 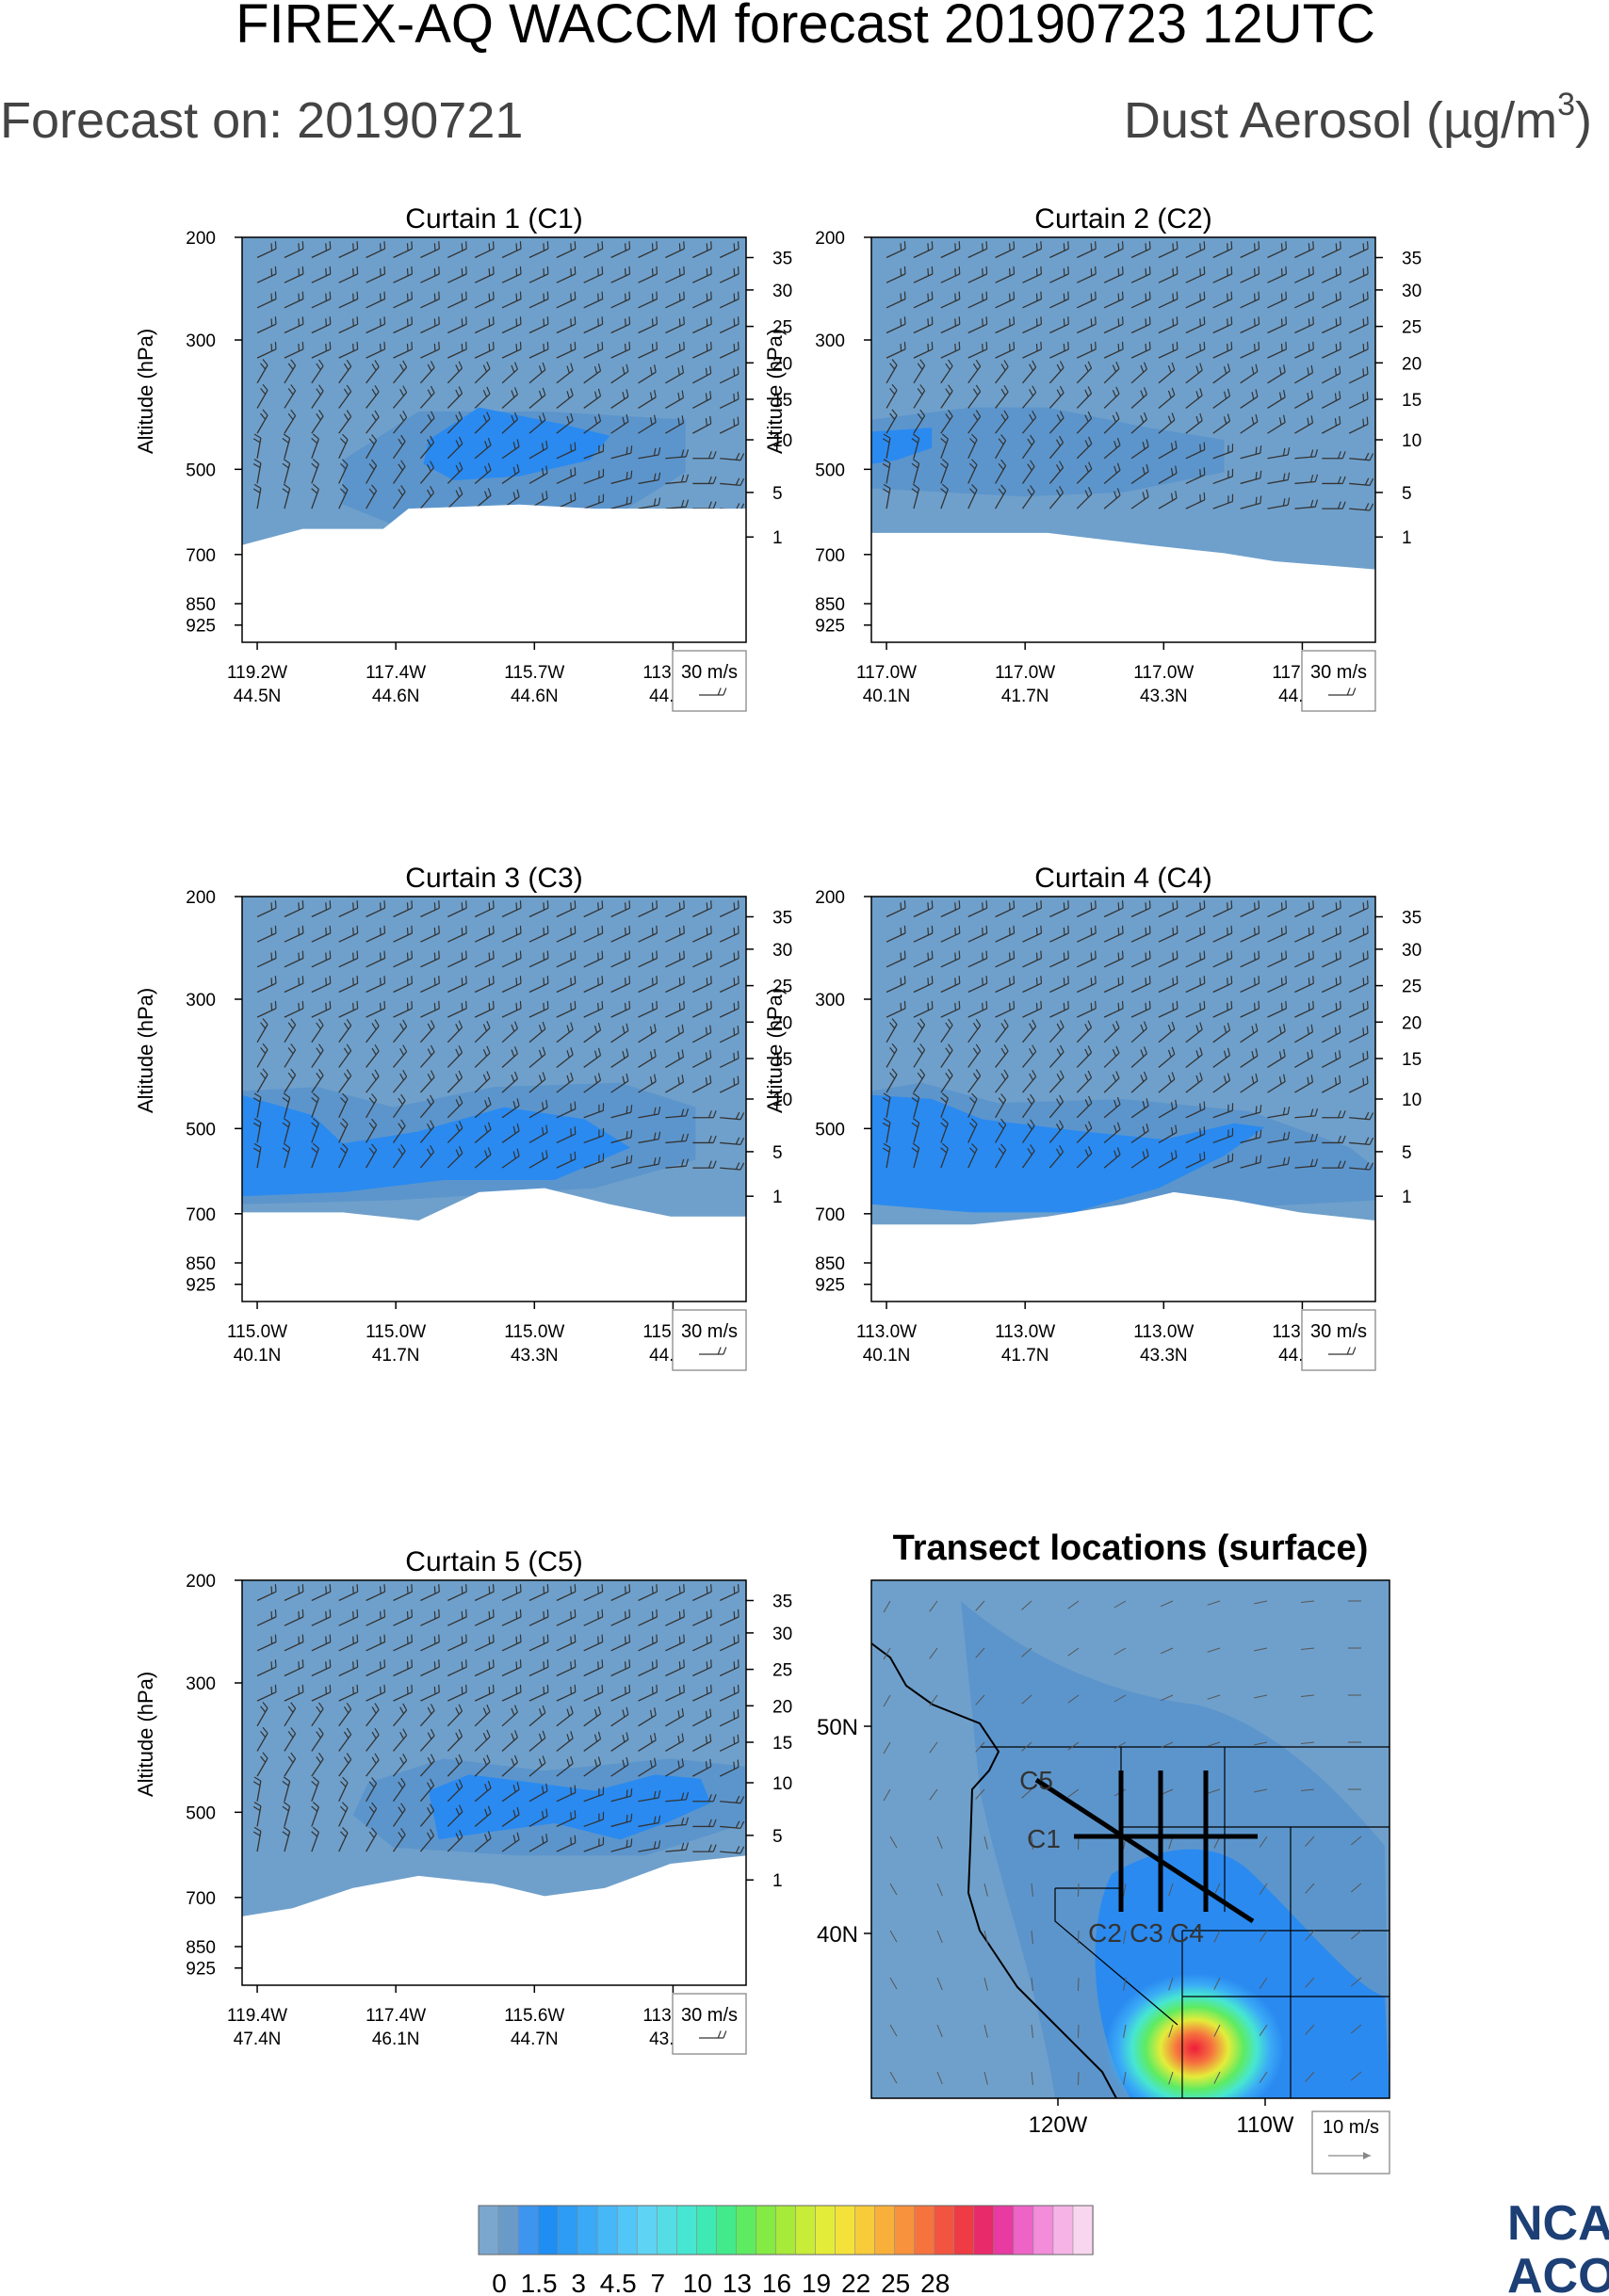 What do you see at coordinates (782, 441) in the screenshot?
I see `height-tick-label: 10` at bounding box center [782, 441].